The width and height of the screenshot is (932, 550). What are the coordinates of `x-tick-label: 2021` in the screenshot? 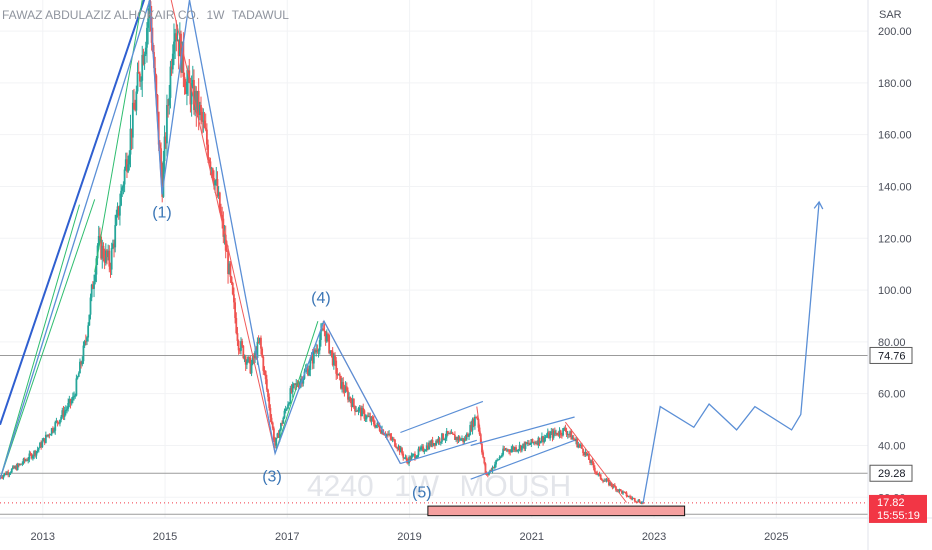 It's located at (532, 537).